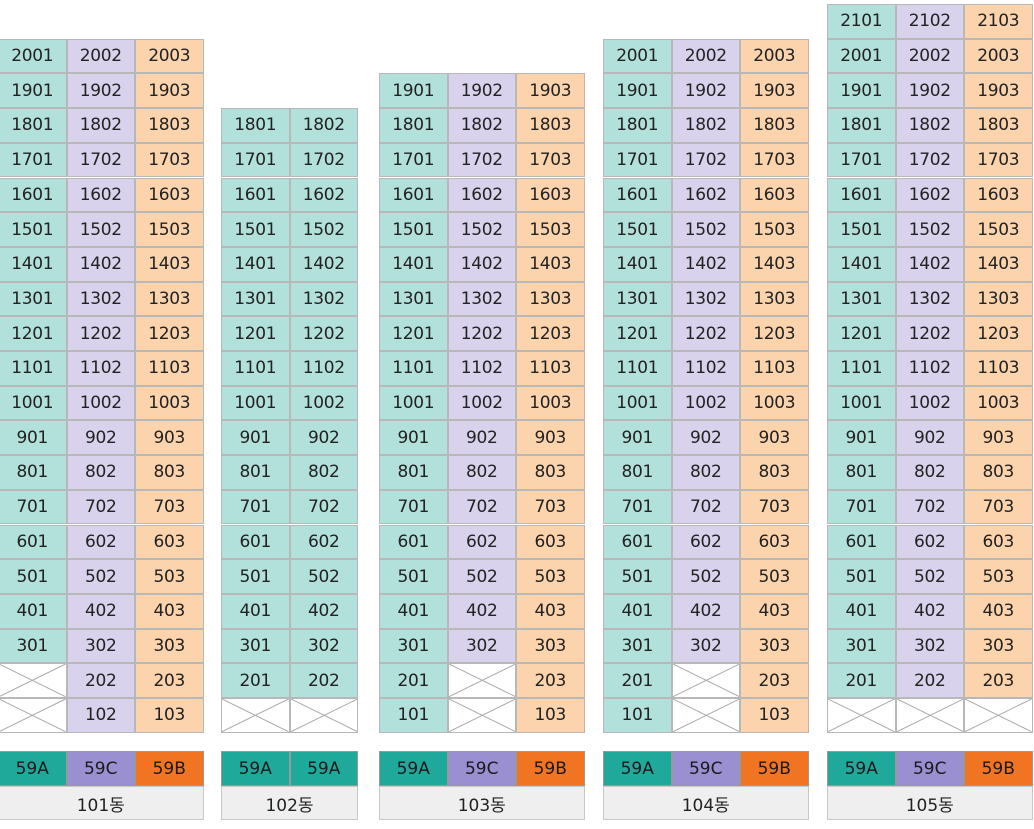 This screenshot has height=829, width=1034. What do you see at coordinates (413, 299) in the screenshot?
I see `unit-cell: 1301` at bounding box center [413, 299].